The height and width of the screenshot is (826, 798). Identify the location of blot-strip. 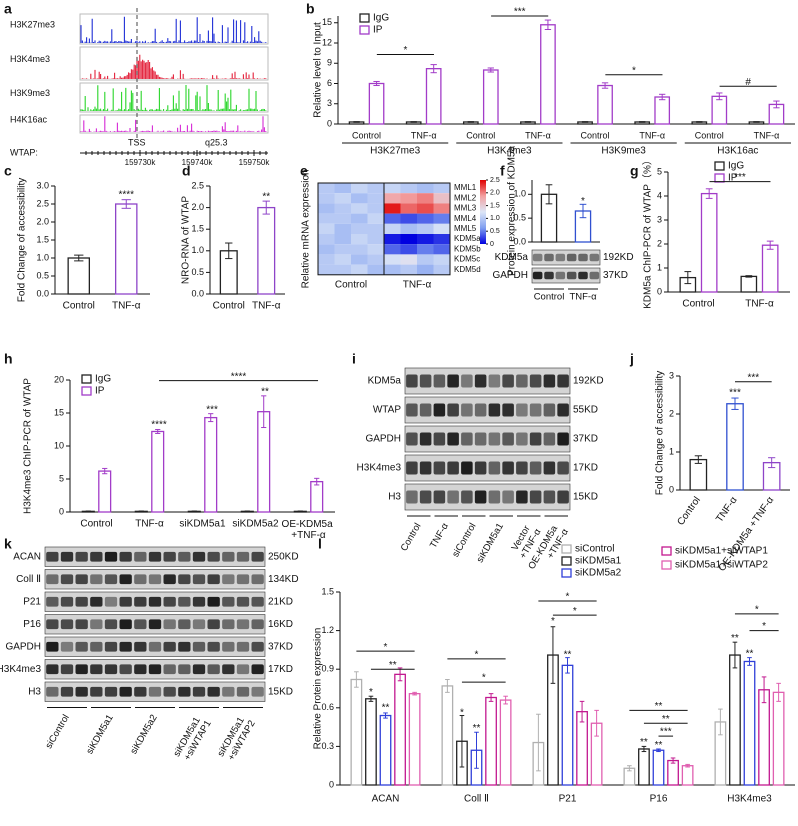
(487, 410).